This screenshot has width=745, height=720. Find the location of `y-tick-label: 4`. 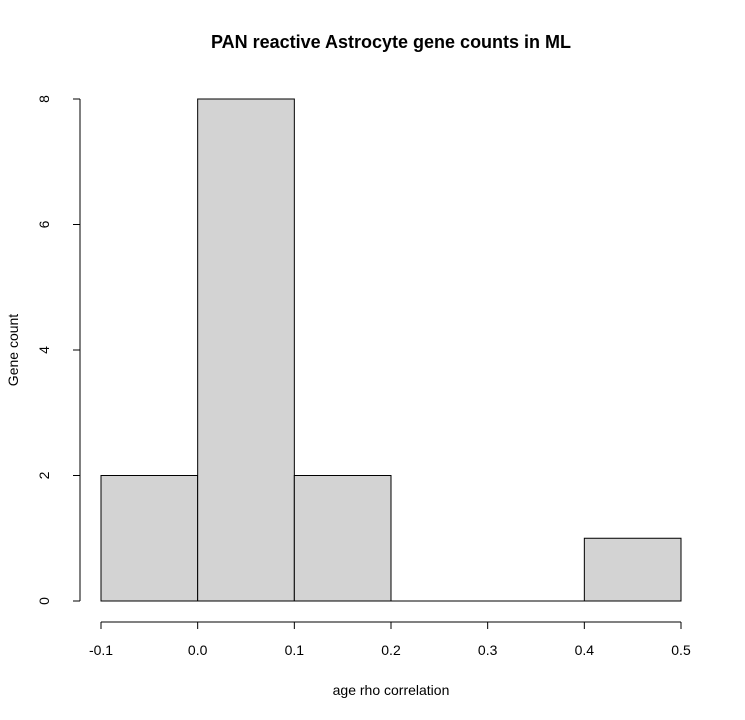

y-tick-label: 4 is located at coordinates (44, 350).